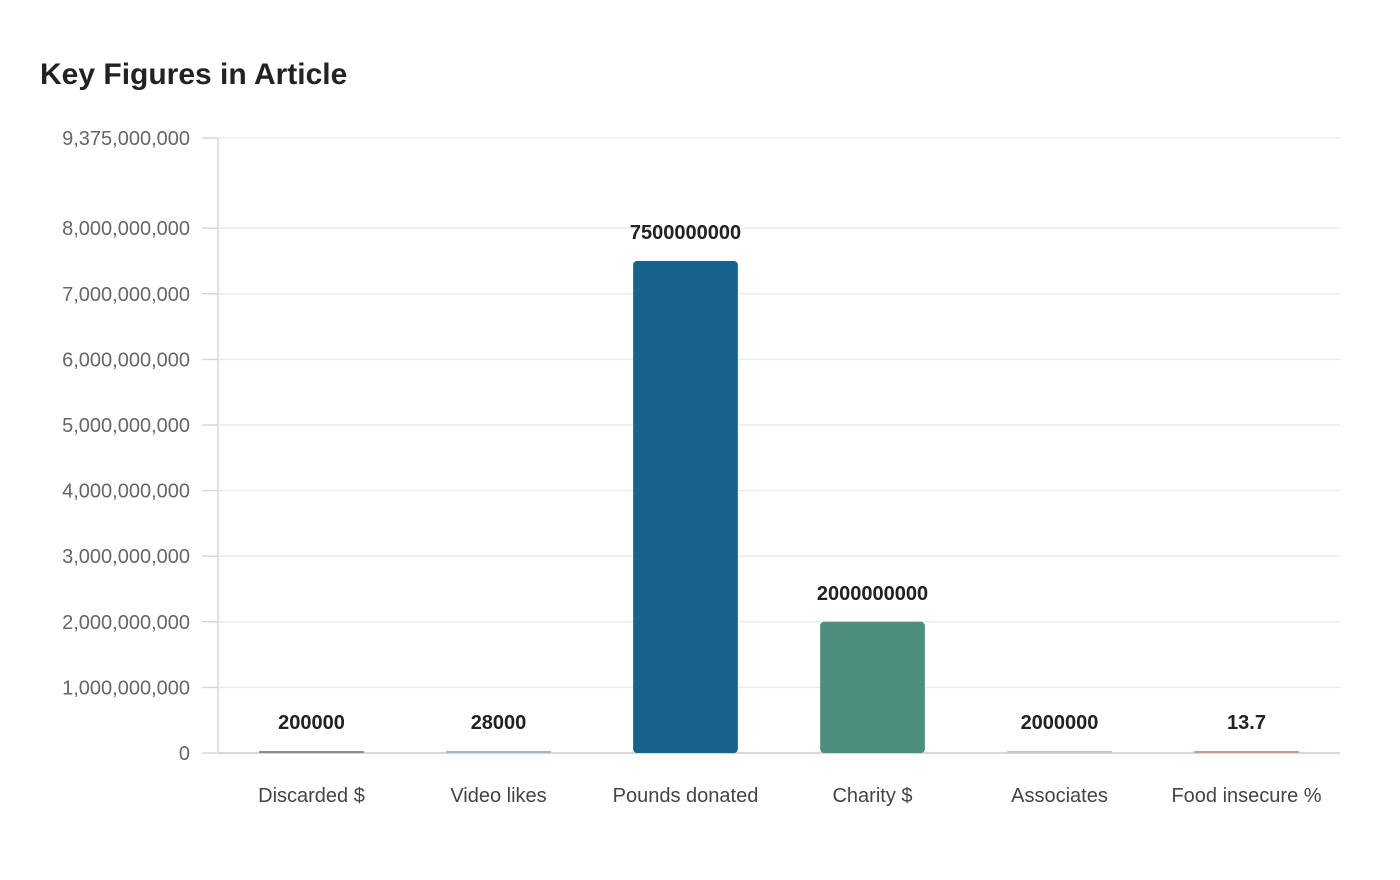  I want to click on y-tick-label: 4,000,000,000, so click(126, 492).